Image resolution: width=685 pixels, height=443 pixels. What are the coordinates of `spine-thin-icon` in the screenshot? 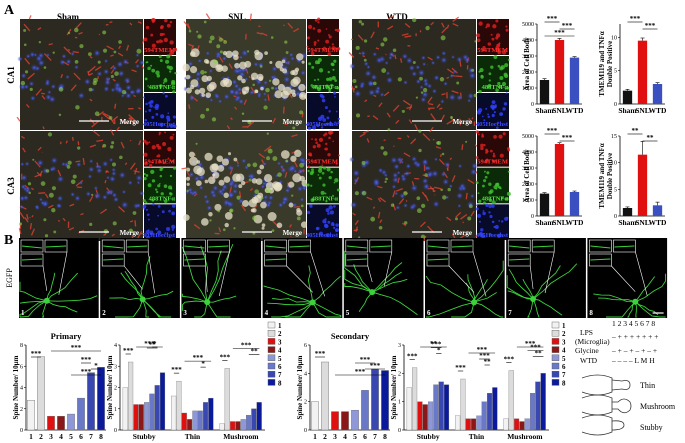 It's located at (621, 385).